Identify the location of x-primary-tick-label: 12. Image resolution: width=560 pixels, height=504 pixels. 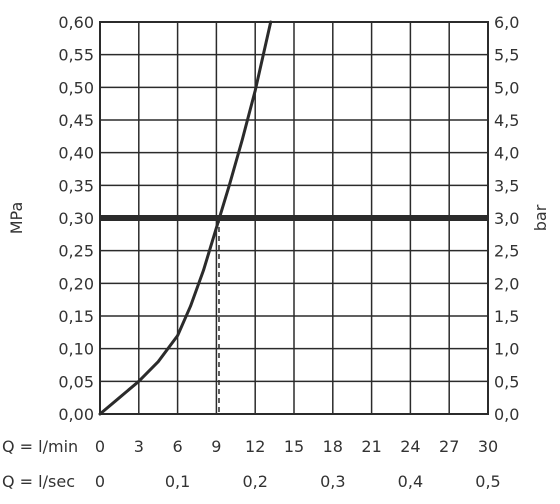
(255, 446).